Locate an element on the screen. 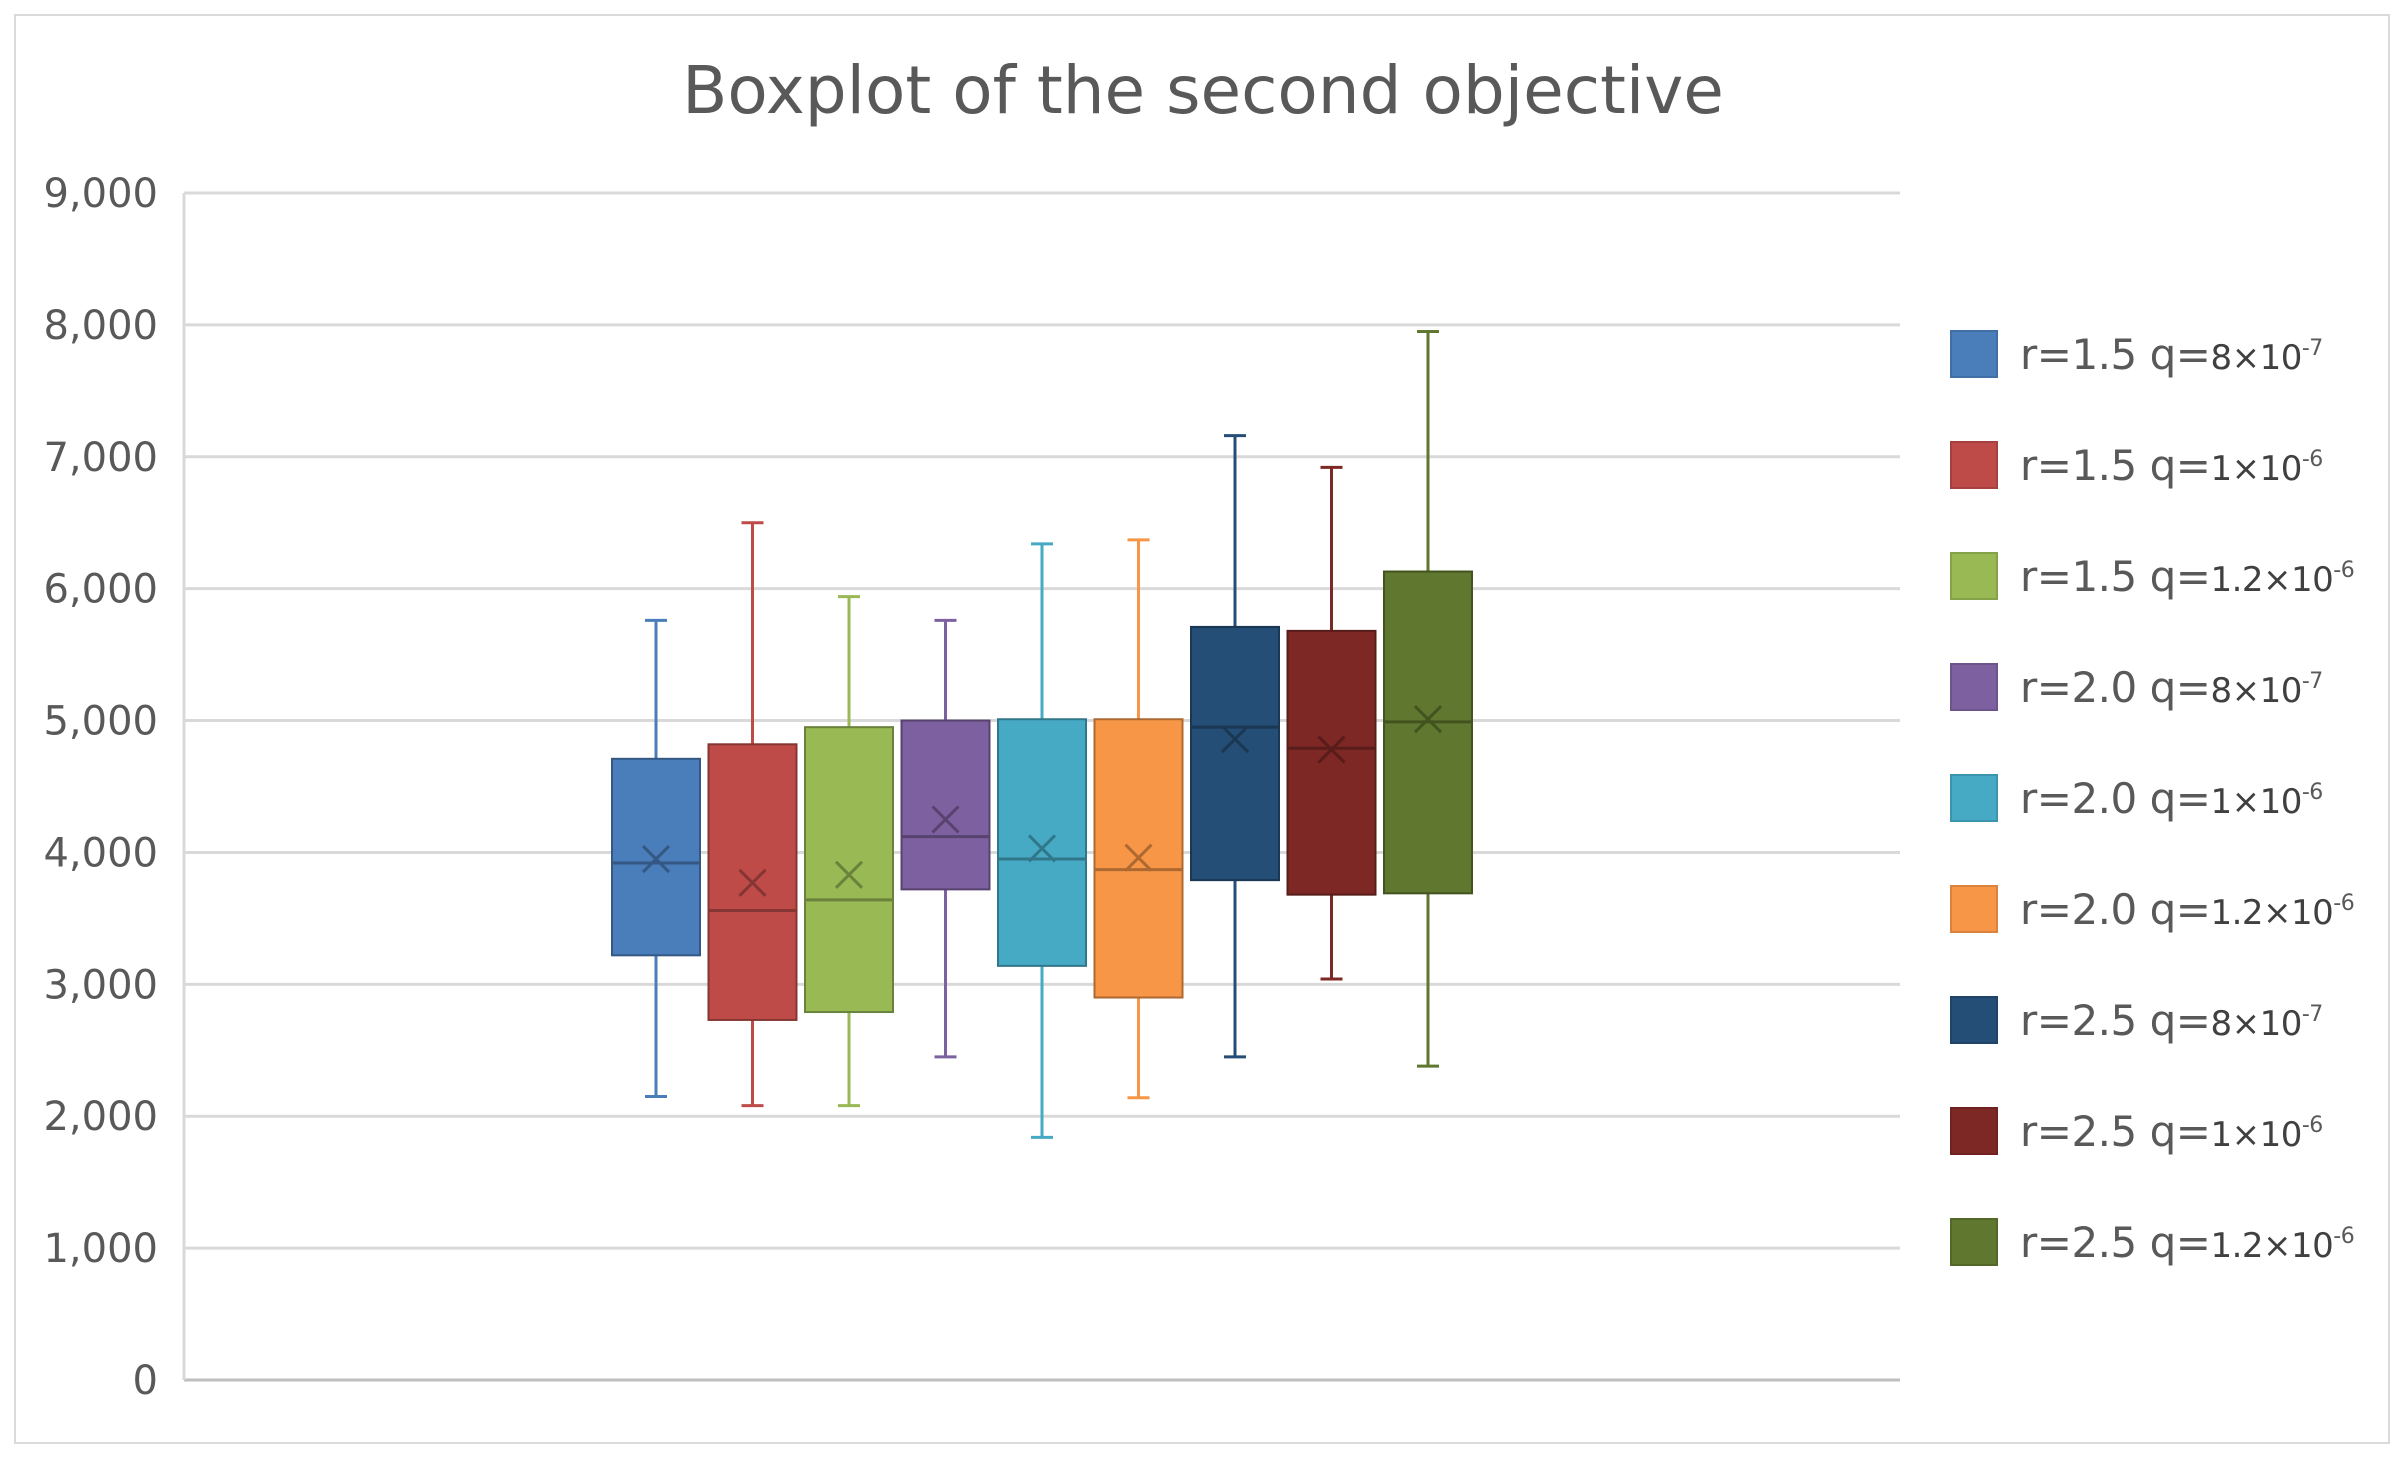  legend-label: r=2.5 q=1.2×10-6 is located at coordinates (2187, 1242).